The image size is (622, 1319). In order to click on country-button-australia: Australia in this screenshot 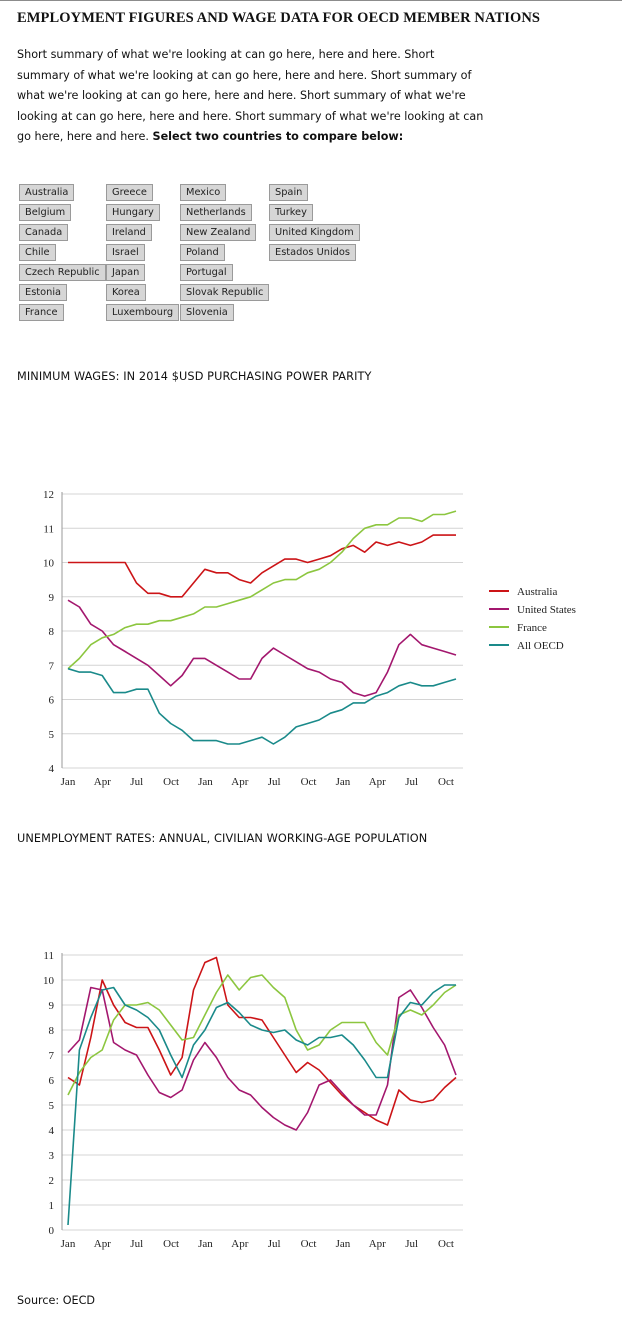, I will do `click(47, 192)`.